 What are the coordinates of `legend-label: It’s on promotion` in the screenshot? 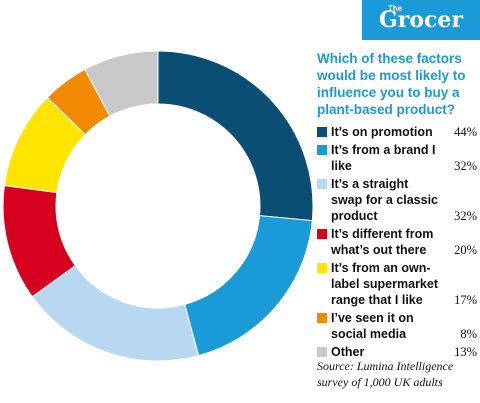 It's located at (382, 132).